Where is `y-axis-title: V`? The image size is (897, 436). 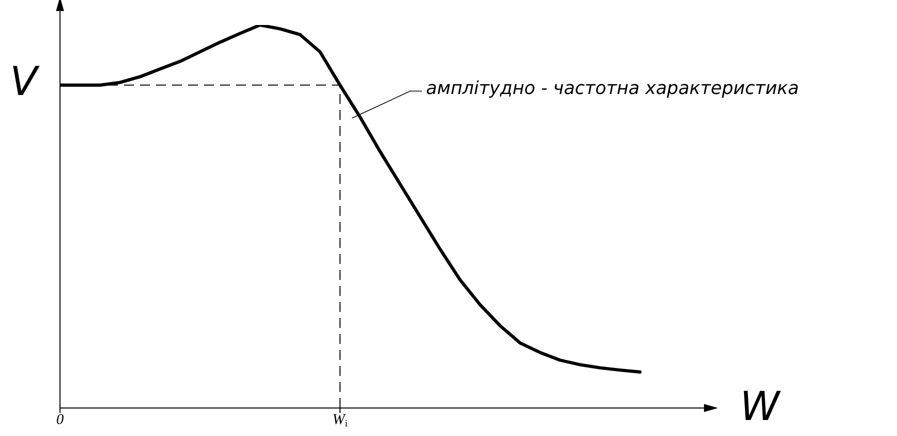
y-axis-title: V is located at coordinates (25, 82).